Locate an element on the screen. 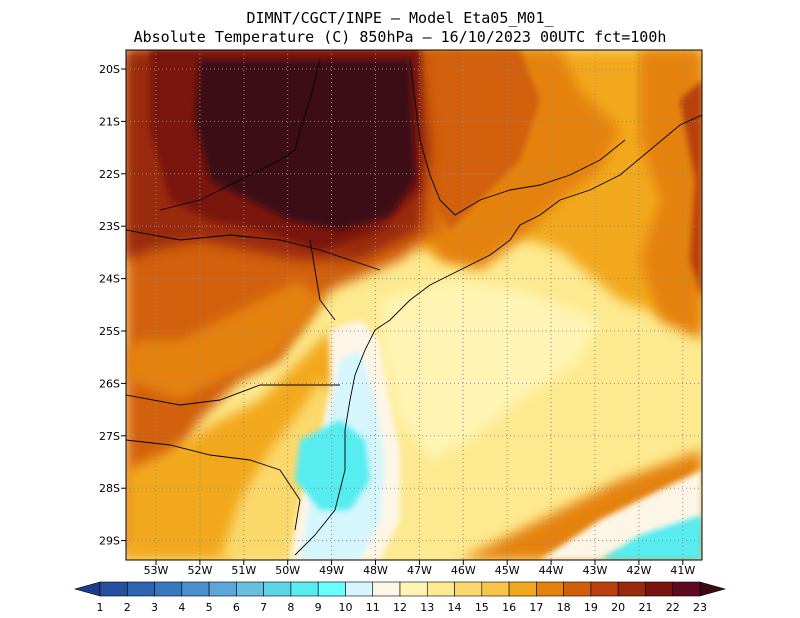 This screenshot has width=800, height=618. colorbar-label: 1 is located at coordinates (100, 607).